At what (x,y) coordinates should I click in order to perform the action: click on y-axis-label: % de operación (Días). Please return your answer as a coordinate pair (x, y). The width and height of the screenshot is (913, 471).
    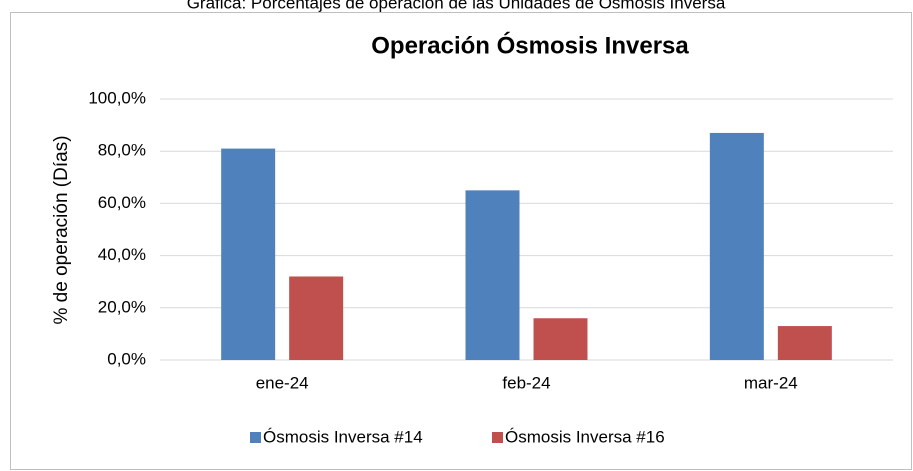
    Looking at the image, I should click on (61, 229).